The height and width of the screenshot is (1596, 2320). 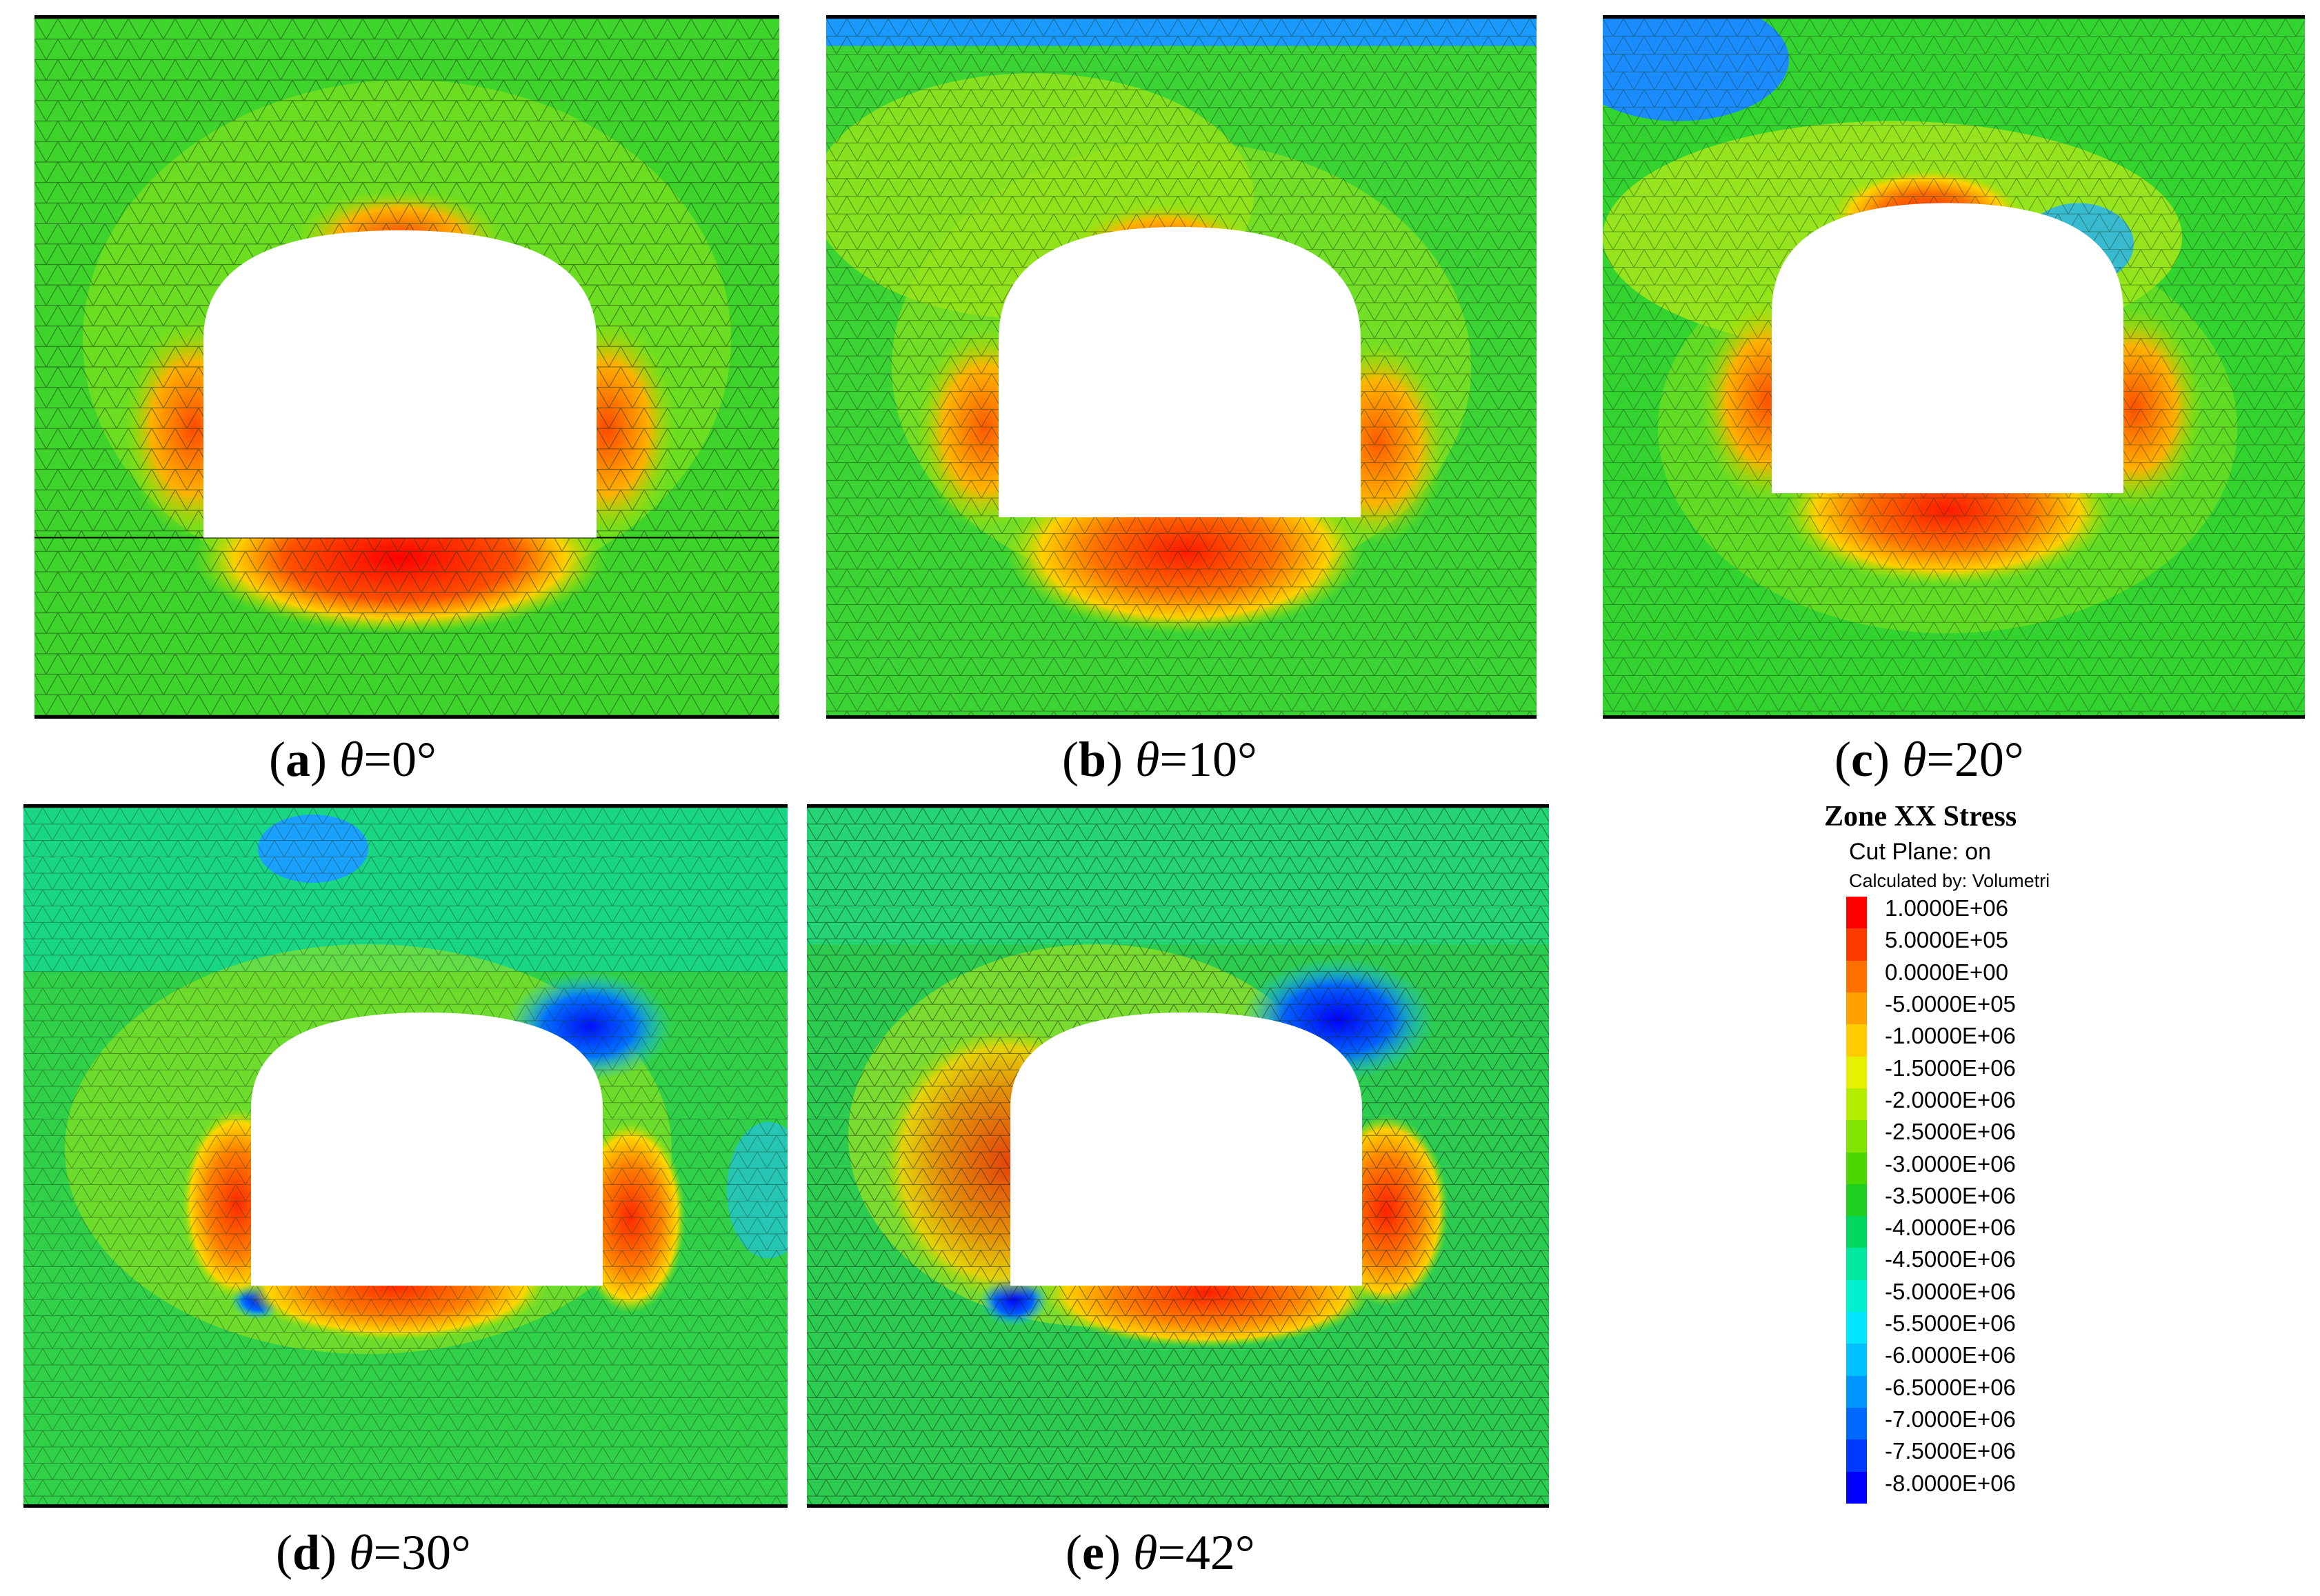 I want to click on legend-value: -2.5000E+06, so click(x=1950, y=1132).